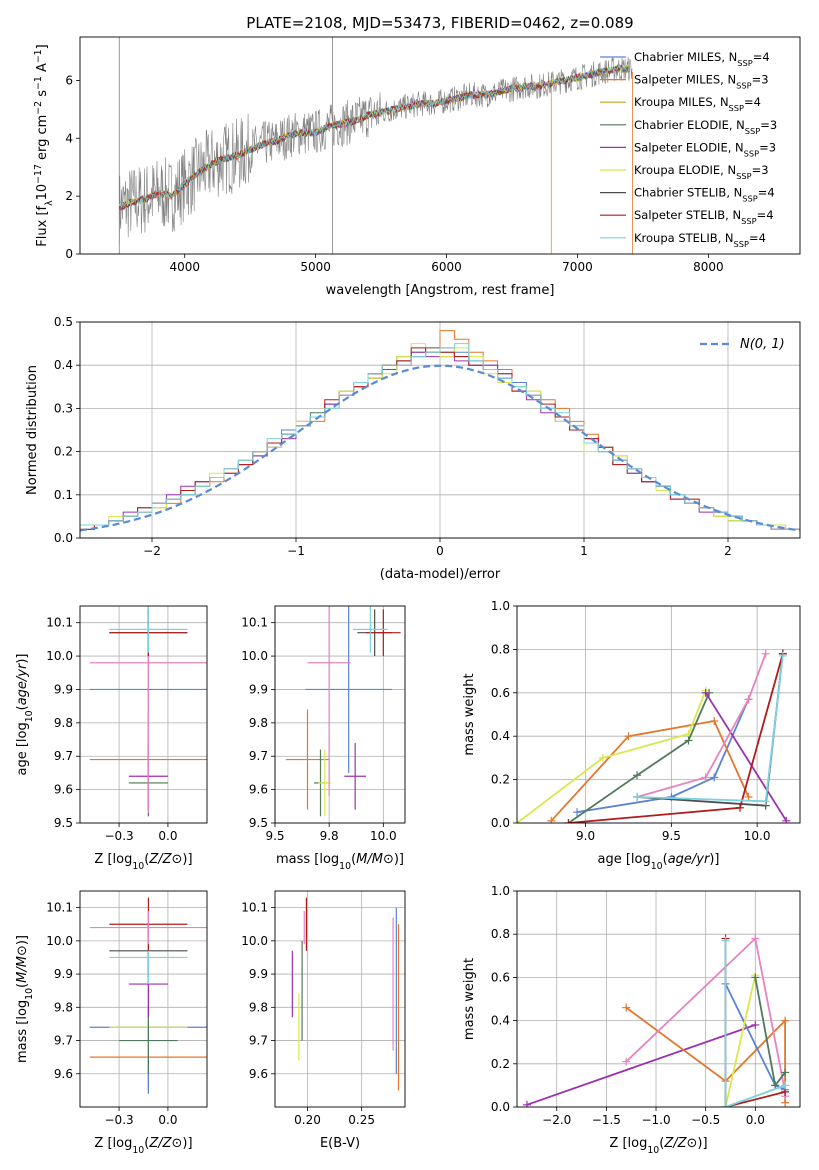 The width and height of the screenshot is (819, 1170). What do you see at coordinates (25, 714) in the screenshot?
I see `y-axis-label: age [log10(age/yr)]` at bounding box center [25, 714].